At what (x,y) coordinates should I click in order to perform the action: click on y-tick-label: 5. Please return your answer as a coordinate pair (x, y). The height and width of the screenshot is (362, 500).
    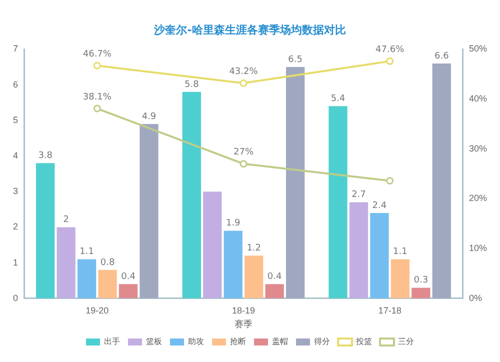
    Looking at the image, I should click on (15, 119).